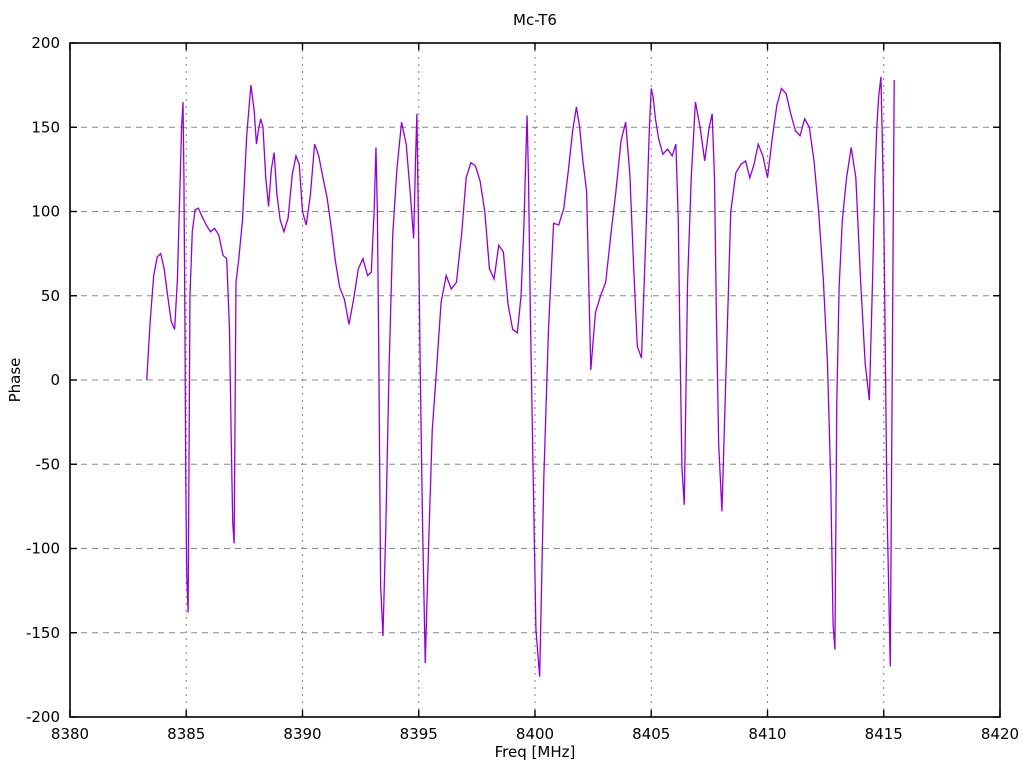 Image resolution: width=1024 pixels, height=768 pixels. Describe the element at coordinates (419, 734) in the screenshot. I see `x-tick-label: 8395` at that location.